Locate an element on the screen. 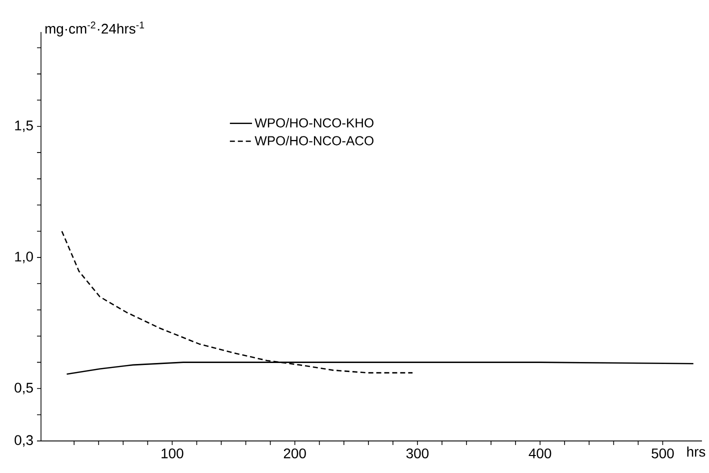 Image resolution: width=709 pixels, height=473 pixels. x-tick-label: 400 is located at coordinates (540, 453).